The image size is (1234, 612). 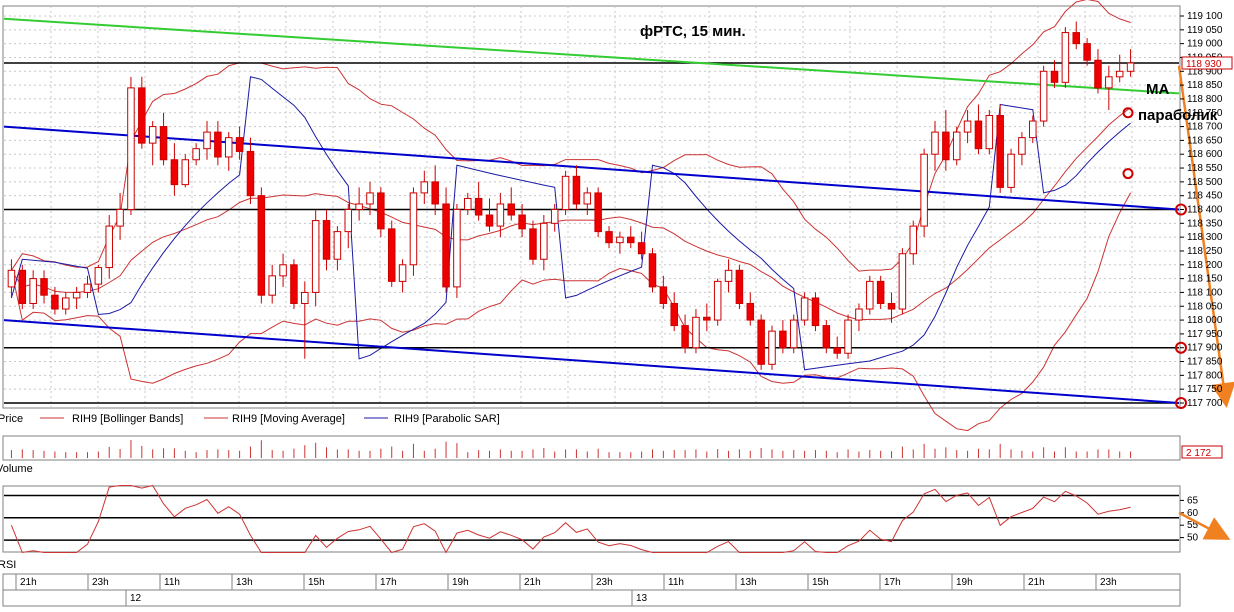 What do you see at coordinates (447, 419) in the screenshot?
I see `legend-parabolic-sar: RIH9 [Parabolic SAR]` at bounding box center [447, 419].